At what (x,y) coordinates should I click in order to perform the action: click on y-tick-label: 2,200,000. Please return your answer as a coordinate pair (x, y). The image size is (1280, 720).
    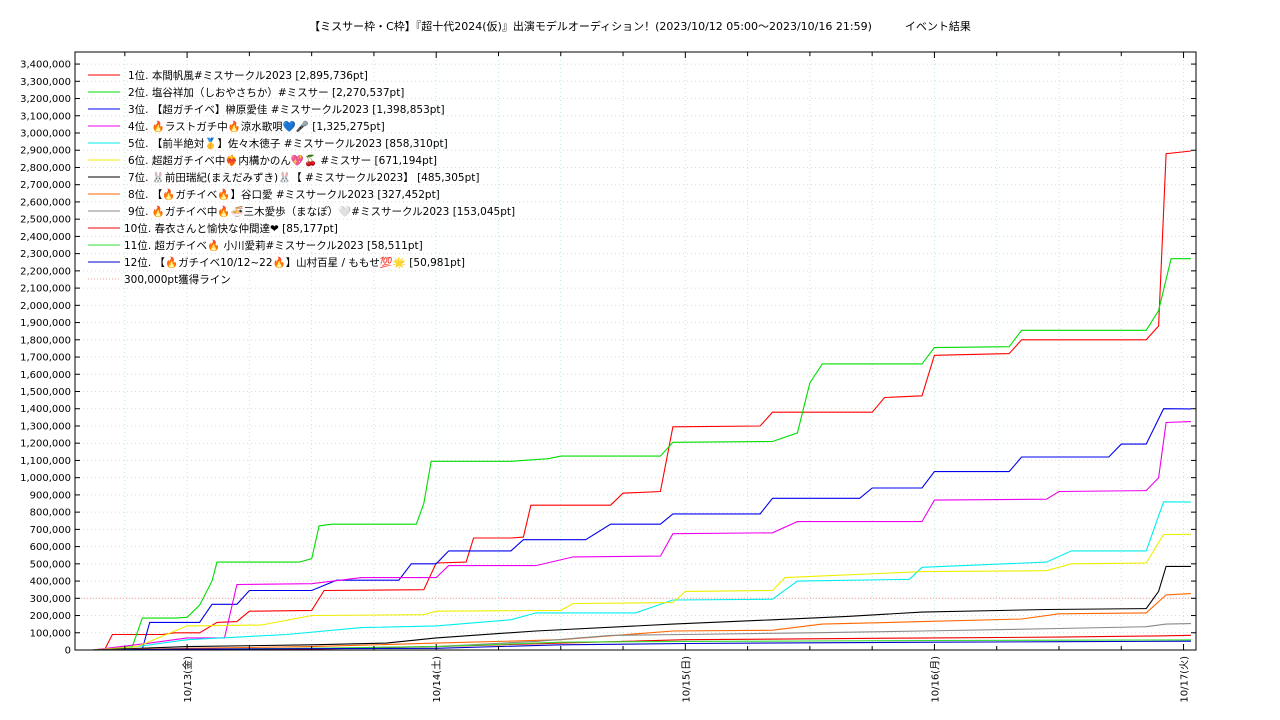
    Looking at the image, I should click on (45, 271).